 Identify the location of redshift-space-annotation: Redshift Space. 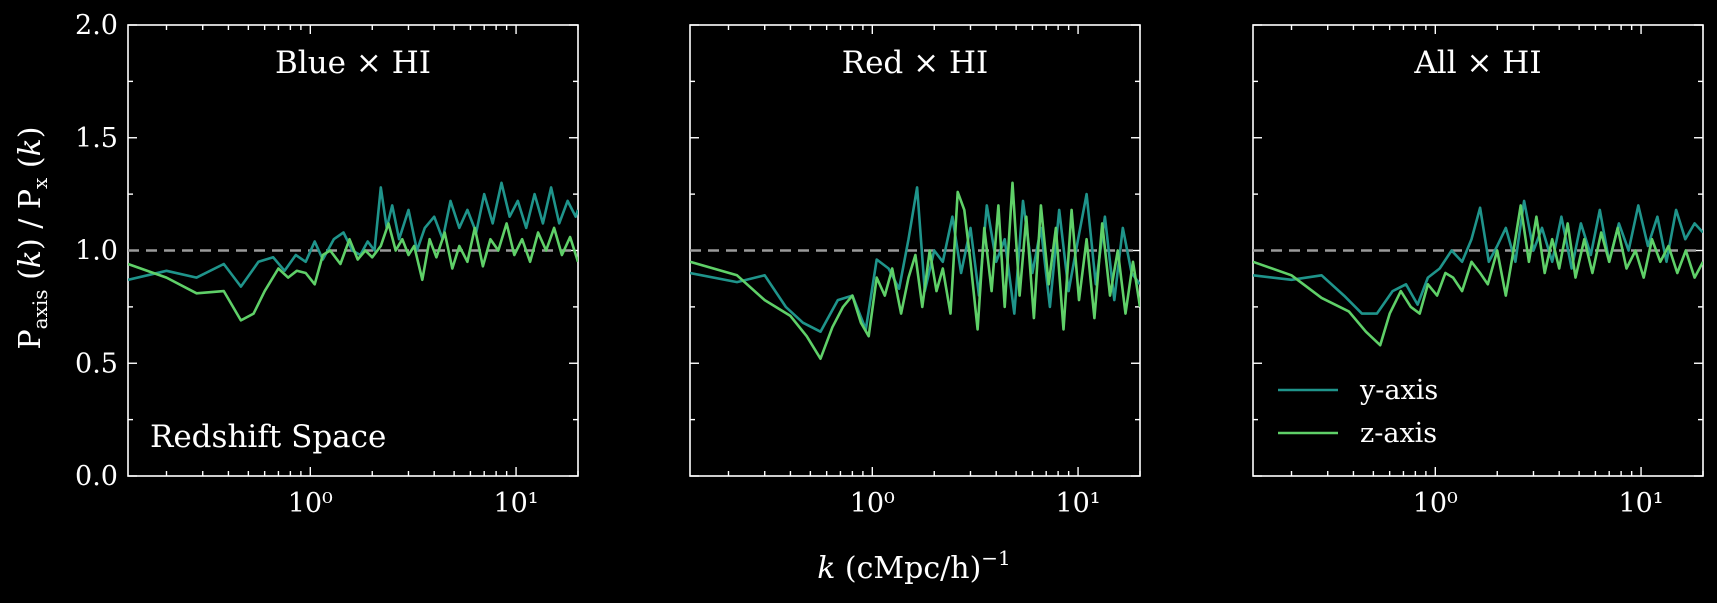
(268, 437).